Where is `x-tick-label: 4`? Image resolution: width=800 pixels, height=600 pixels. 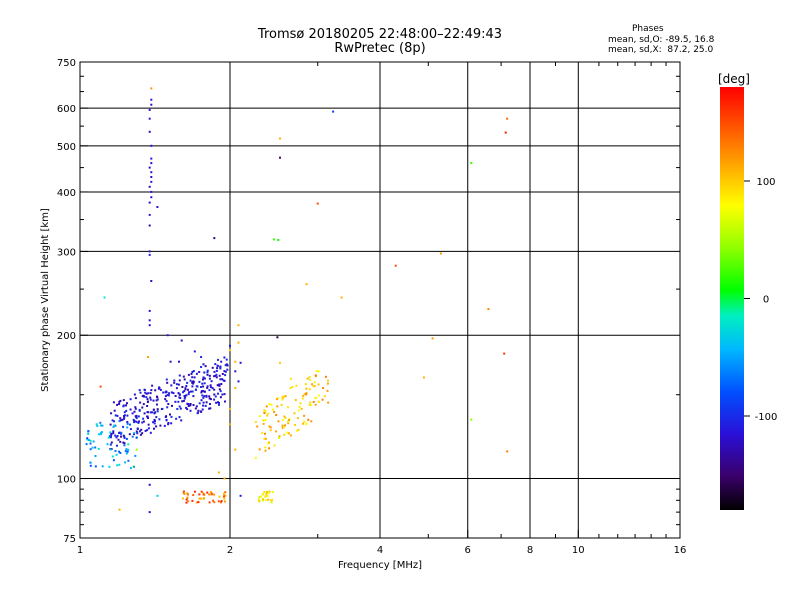 x-tick-label: 4 is located at coordinates (380, 550).